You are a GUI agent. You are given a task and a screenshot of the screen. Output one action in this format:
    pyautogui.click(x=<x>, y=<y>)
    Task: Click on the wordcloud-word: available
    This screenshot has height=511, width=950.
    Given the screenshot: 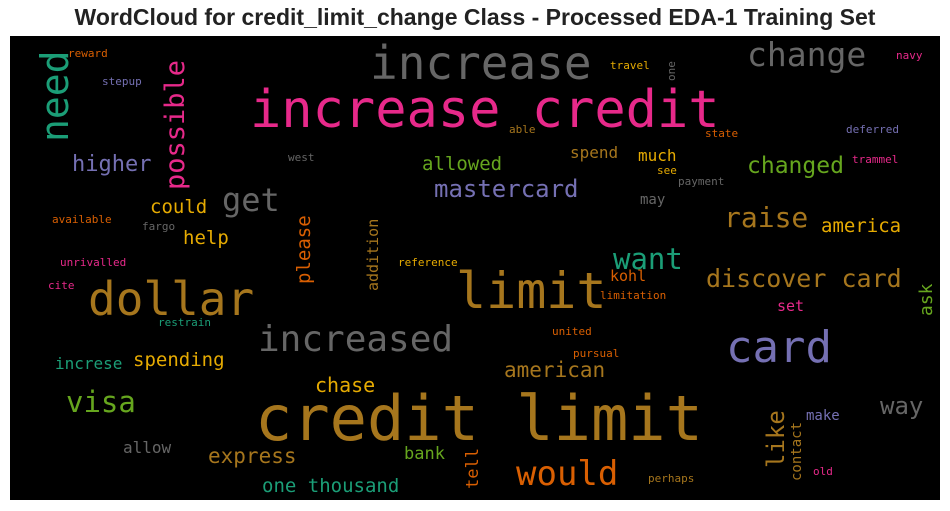 What is the action you would take?
    pyautogui.click(x=82, y=219)
    